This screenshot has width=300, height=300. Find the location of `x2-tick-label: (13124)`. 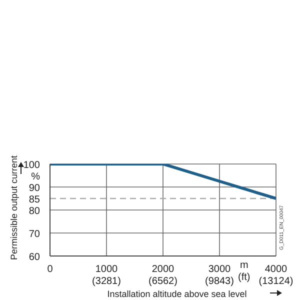

x2-tick-label: (13124) is located at coordinates (276, 281).